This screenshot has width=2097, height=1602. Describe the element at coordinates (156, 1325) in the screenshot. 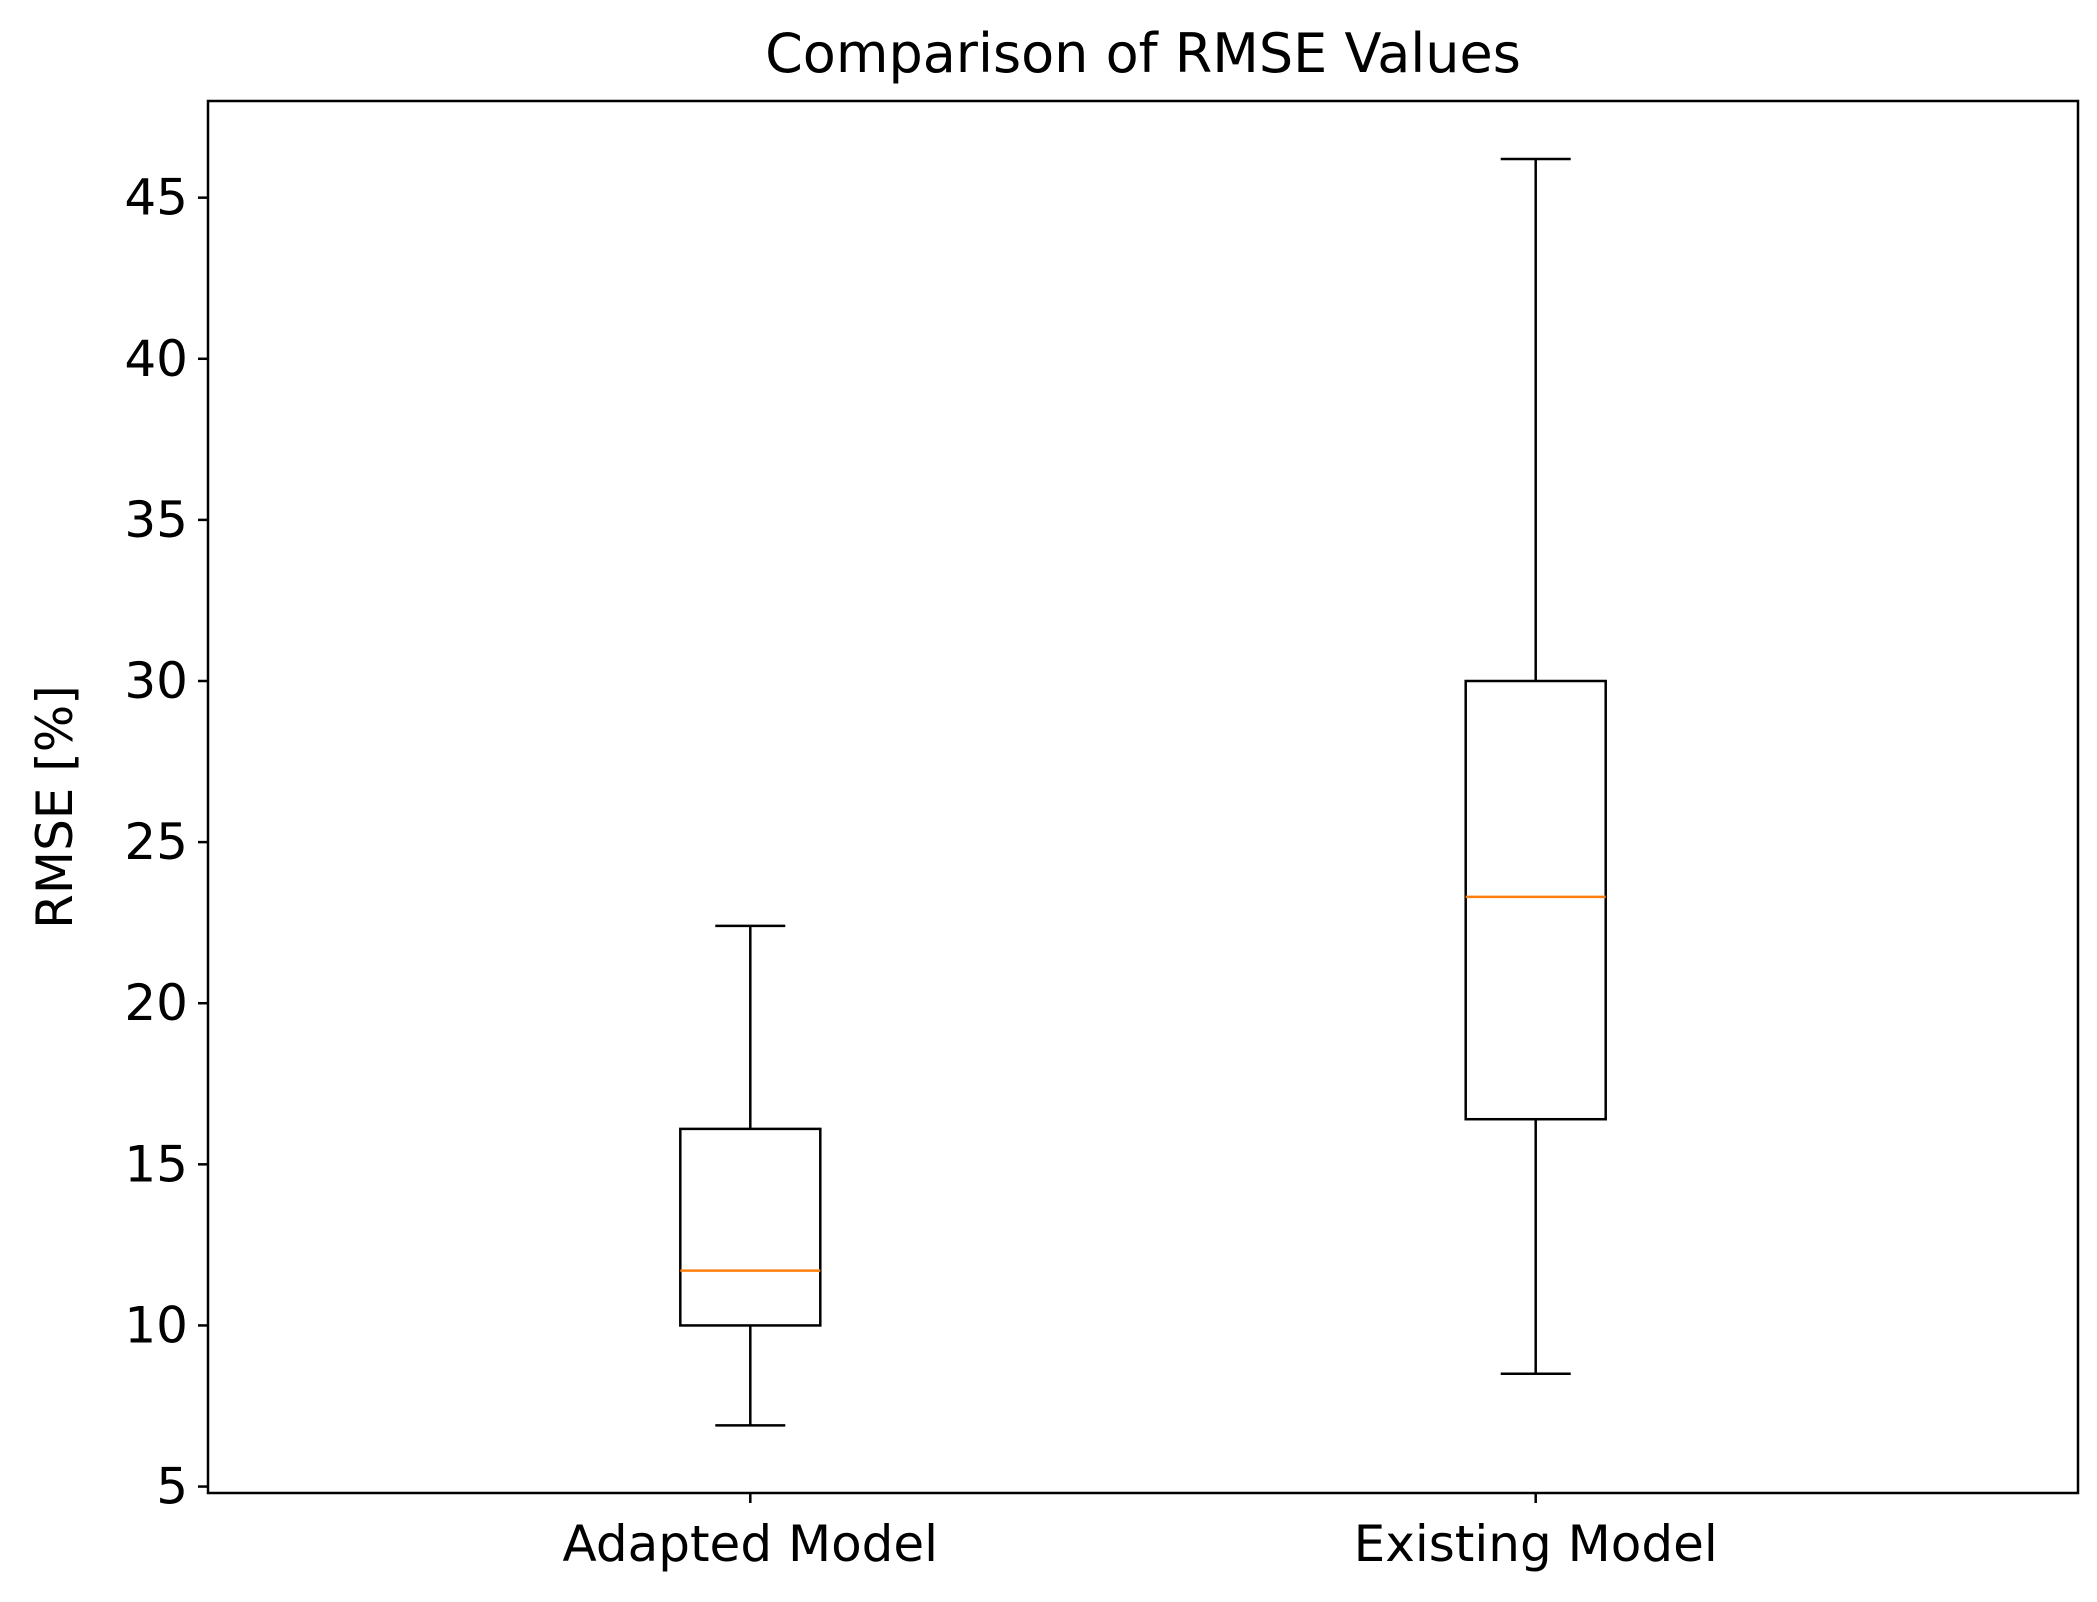

I see `y-tick-label: 10` at that location.